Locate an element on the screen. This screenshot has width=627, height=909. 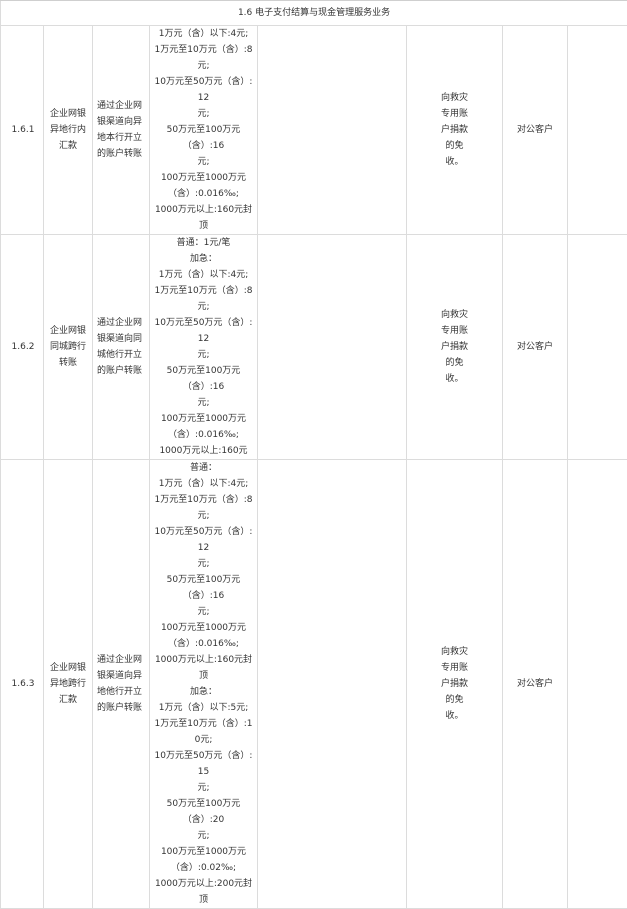
price-line: 1000万元以上:160元 is located at coordinates (203, 451).